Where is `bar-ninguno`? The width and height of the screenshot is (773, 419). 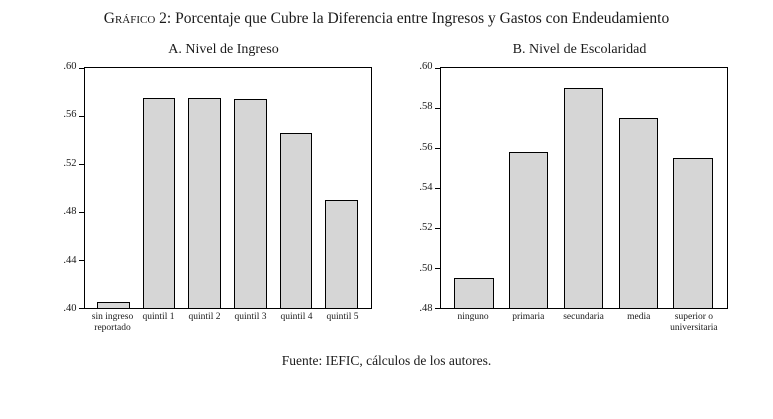
bar-ninguno is located at coordinates (474, 293).